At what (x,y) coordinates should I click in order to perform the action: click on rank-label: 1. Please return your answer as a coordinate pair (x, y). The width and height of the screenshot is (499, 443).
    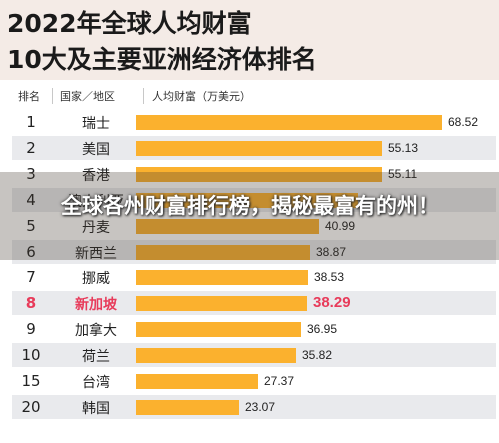
    Looking at the image, I should click on (31, 122).